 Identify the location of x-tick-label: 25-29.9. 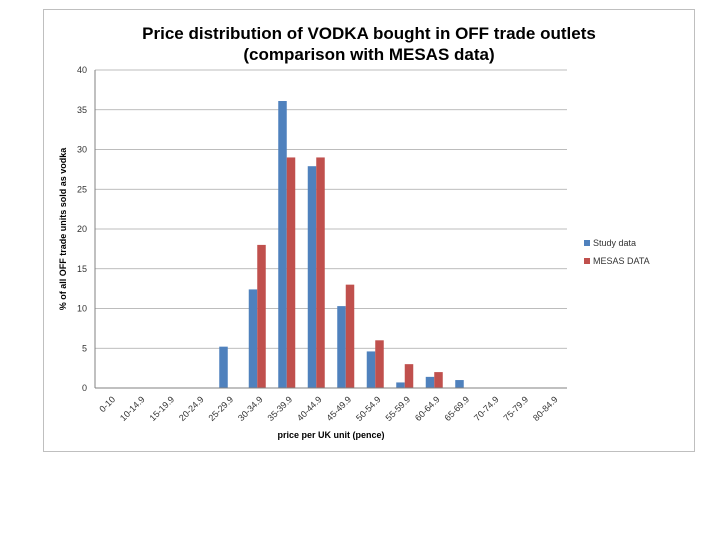
(221, 408).